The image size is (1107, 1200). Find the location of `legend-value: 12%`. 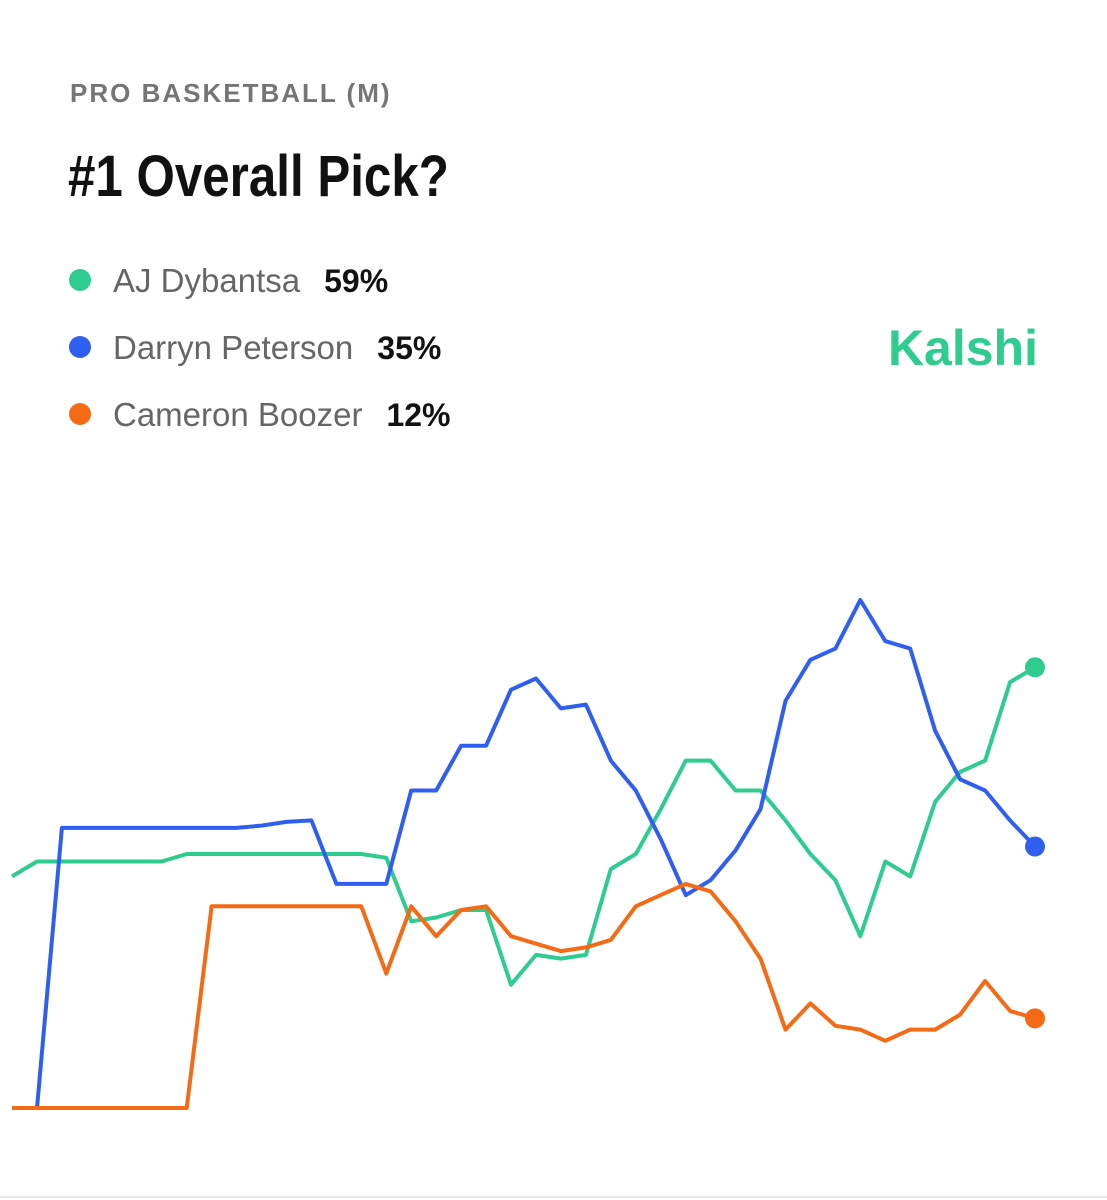

legend-value: 12% is located at coordinates (418, 415).